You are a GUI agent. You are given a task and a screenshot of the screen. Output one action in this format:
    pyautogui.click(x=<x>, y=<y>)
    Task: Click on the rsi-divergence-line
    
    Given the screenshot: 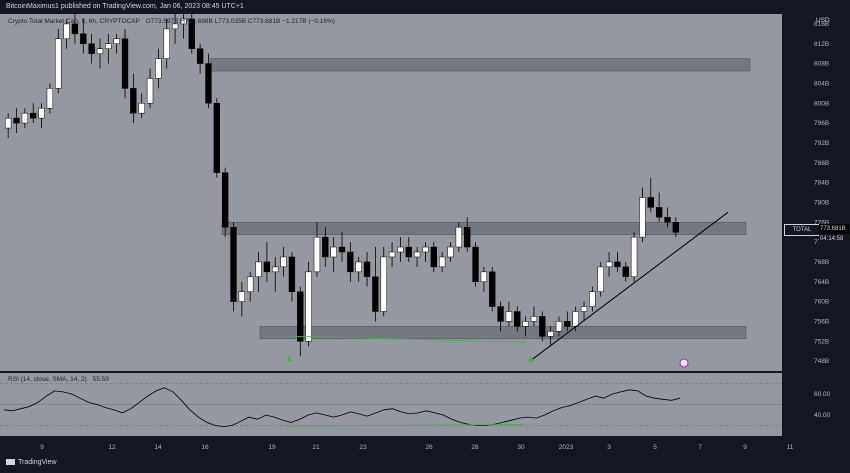 What is the action you would take?
    pyautogui.click(x=406, y=425)
    